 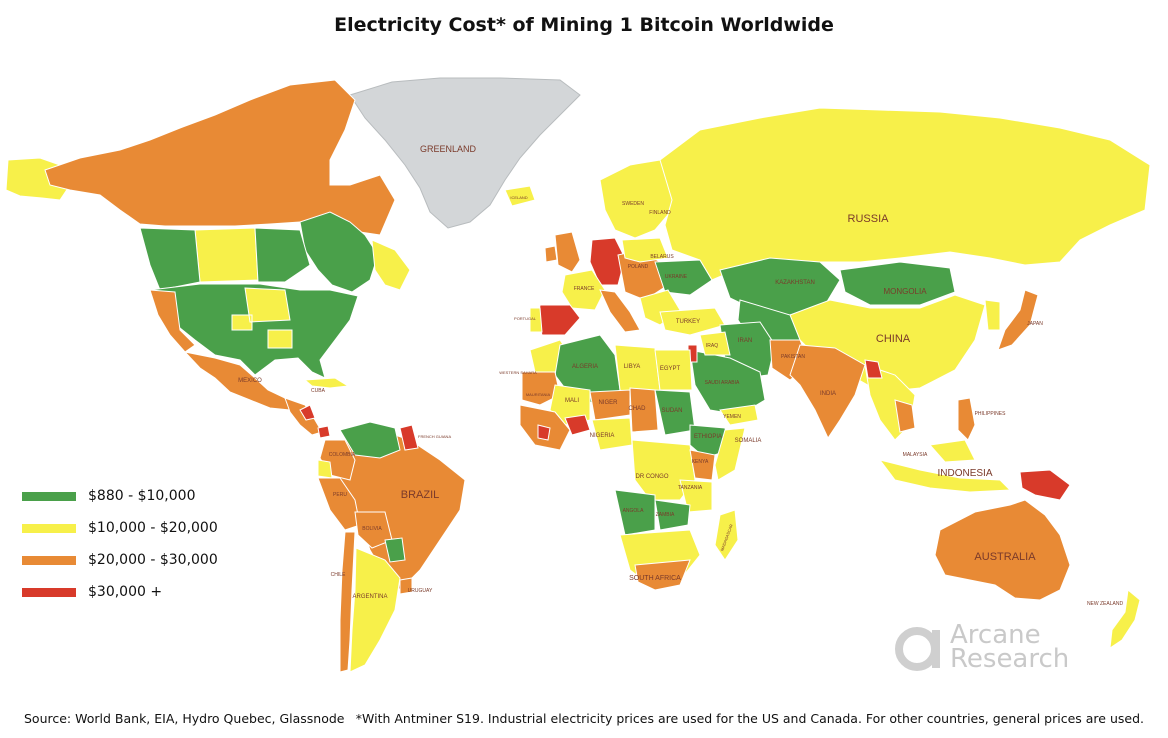 I want to click on region-canada-ontario, so click(x=282, y=255).